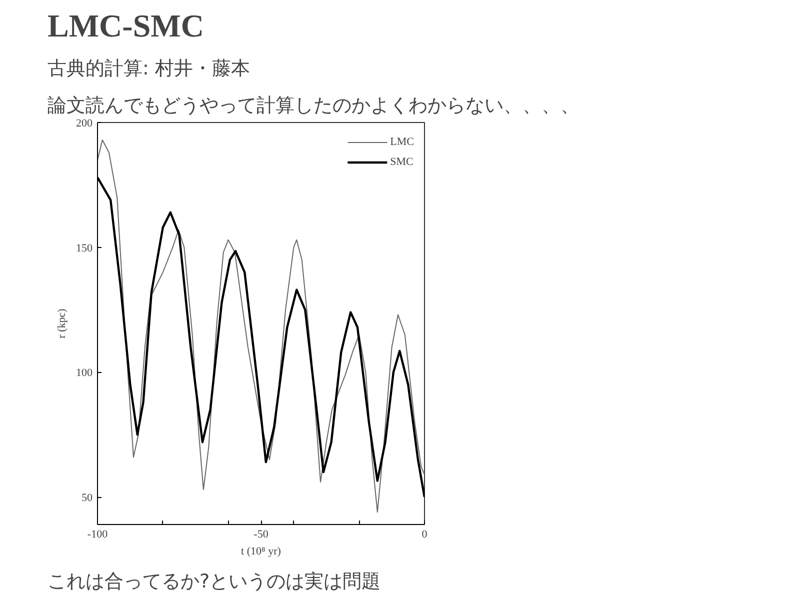  I want to click on text: 論文読んでもどうやって計算したのかよくわからない、、、、, so click(314, 105).